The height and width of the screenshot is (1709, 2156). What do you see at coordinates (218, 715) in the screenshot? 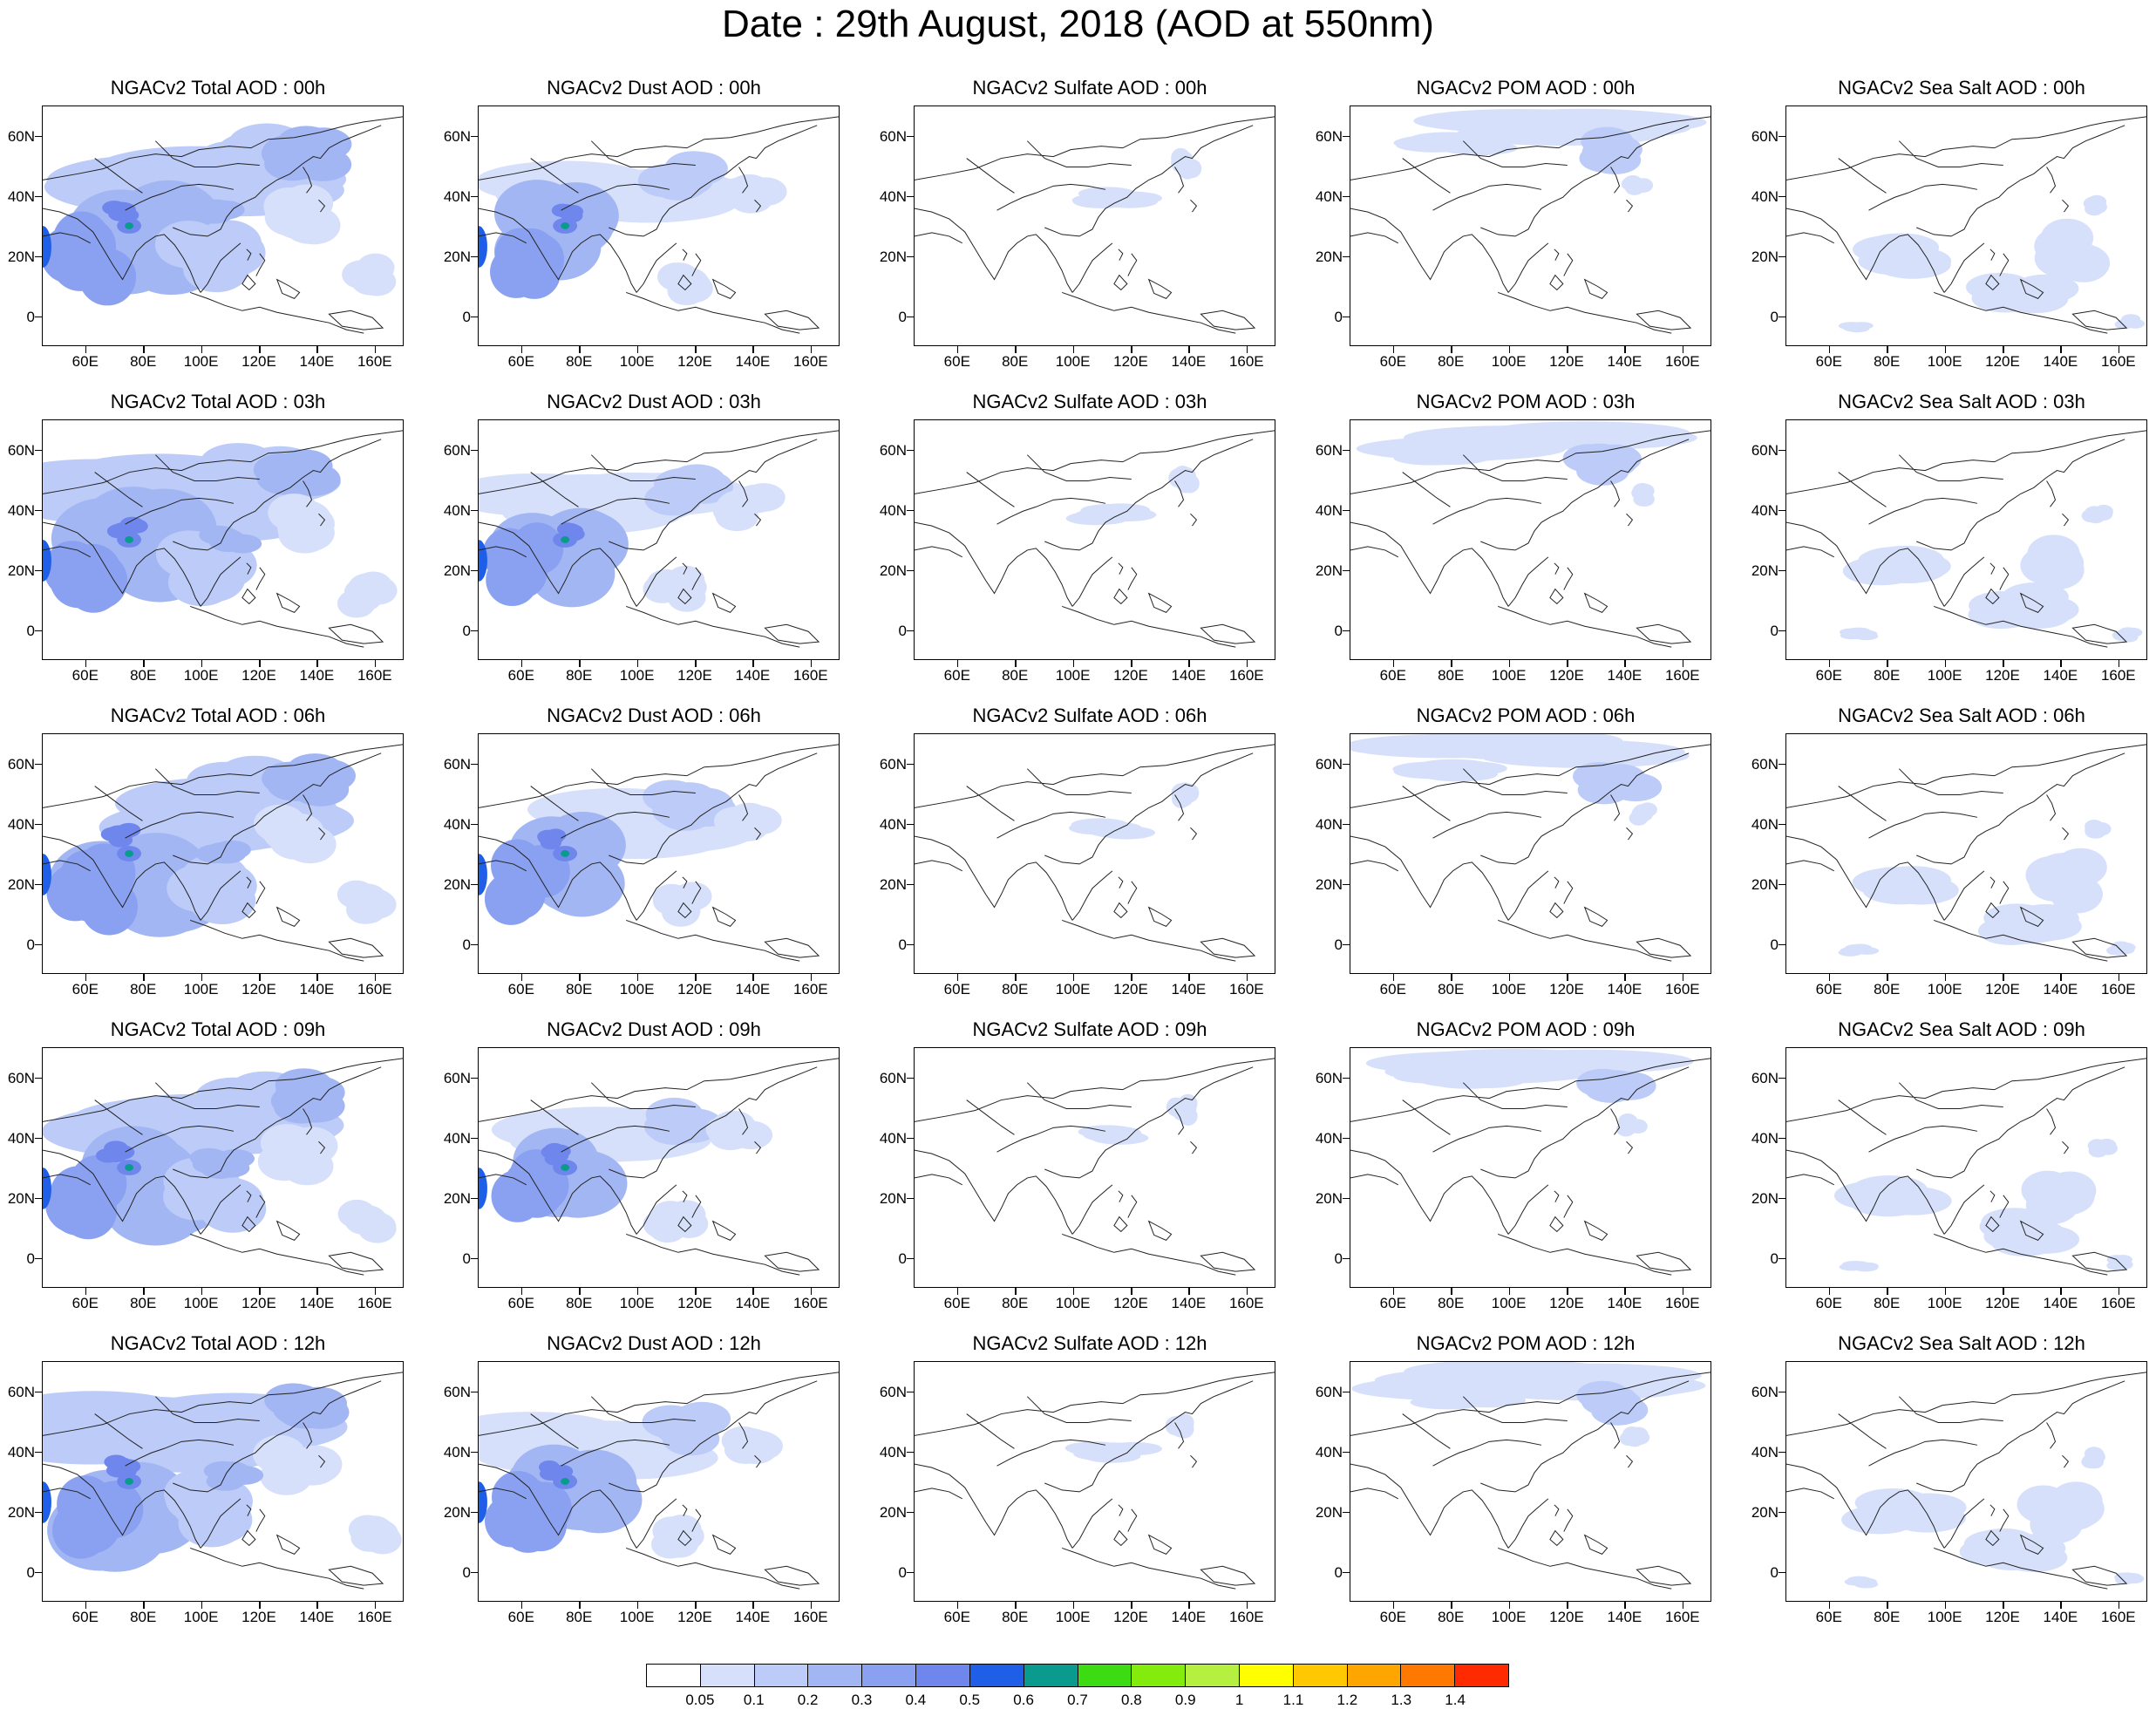
I see `panel-title: NGACv2 Total AOD : 06h` at bounding box center [218, 715].